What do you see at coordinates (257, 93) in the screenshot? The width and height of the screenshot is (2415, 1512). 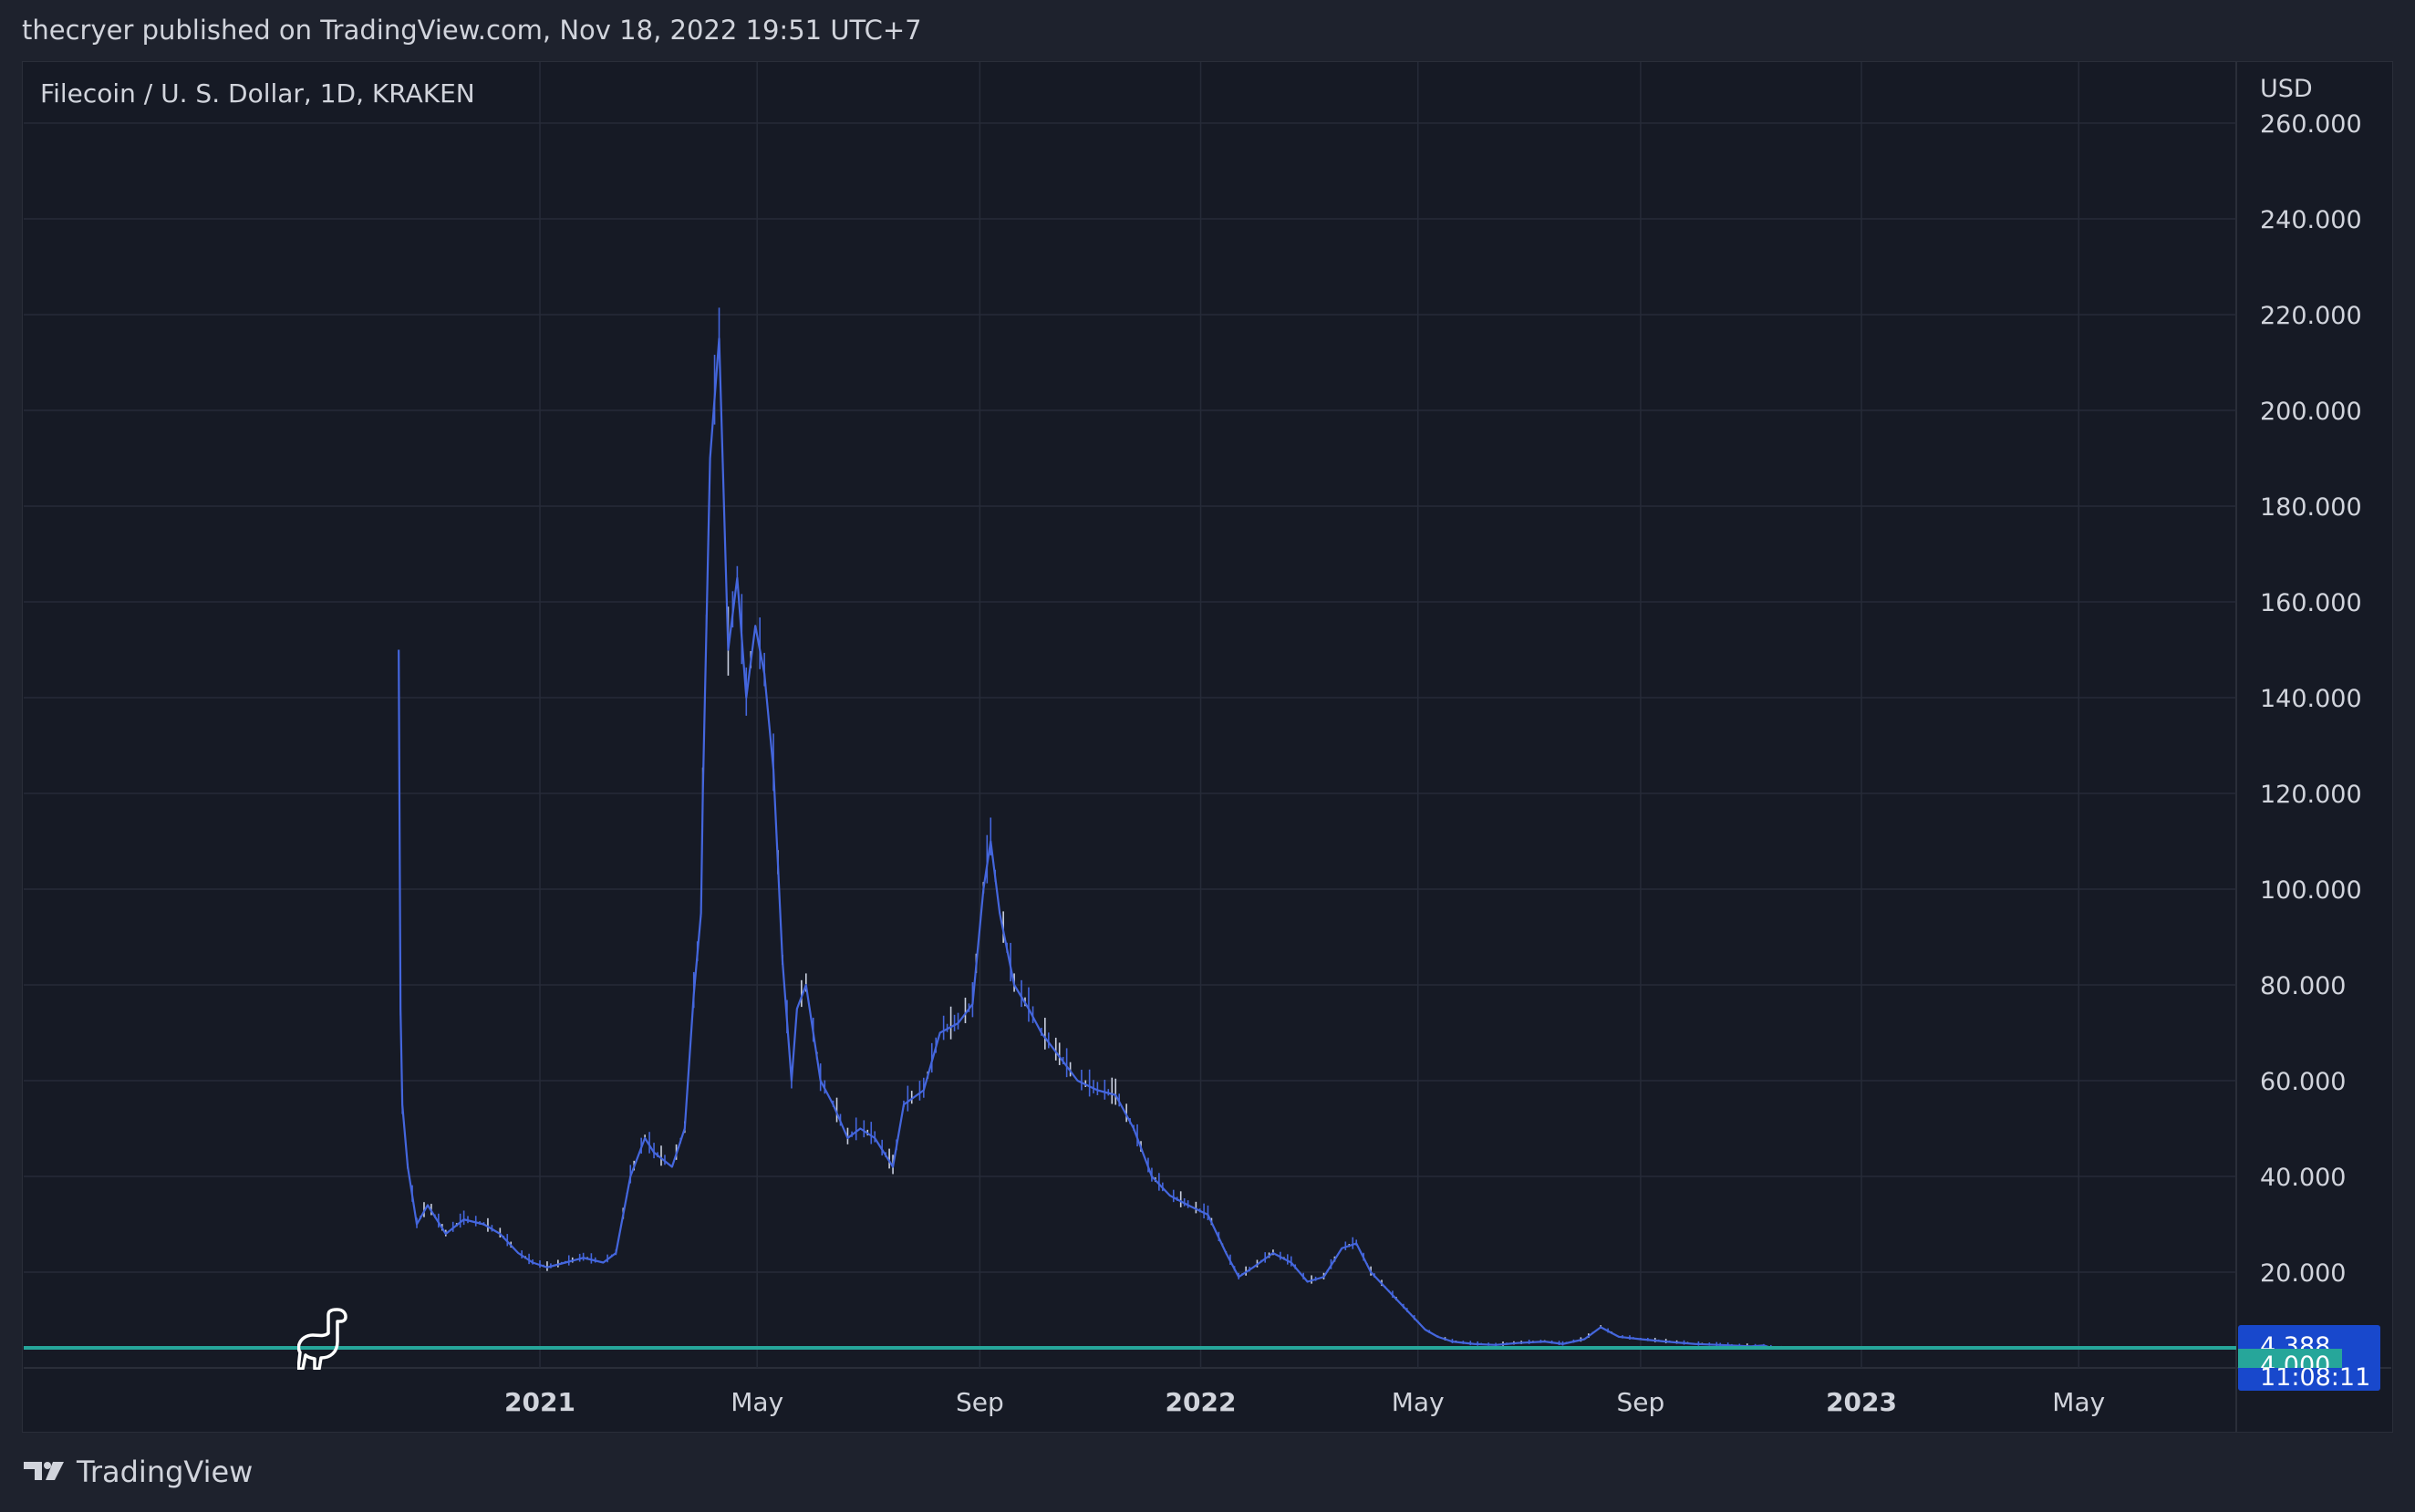 I see `symbol-title: Filecoin / U. S. Dollar, 1D, KRAKEN` at bounding box center [257, 93].